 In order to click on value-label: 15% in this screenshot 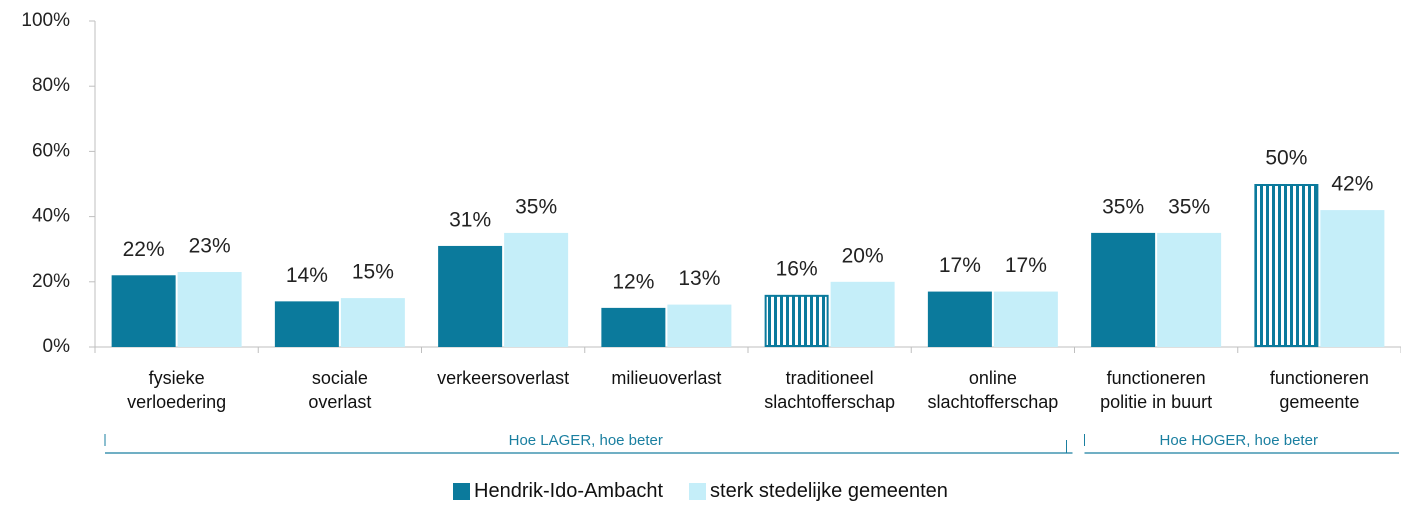, I will do `click(373, 272)`.